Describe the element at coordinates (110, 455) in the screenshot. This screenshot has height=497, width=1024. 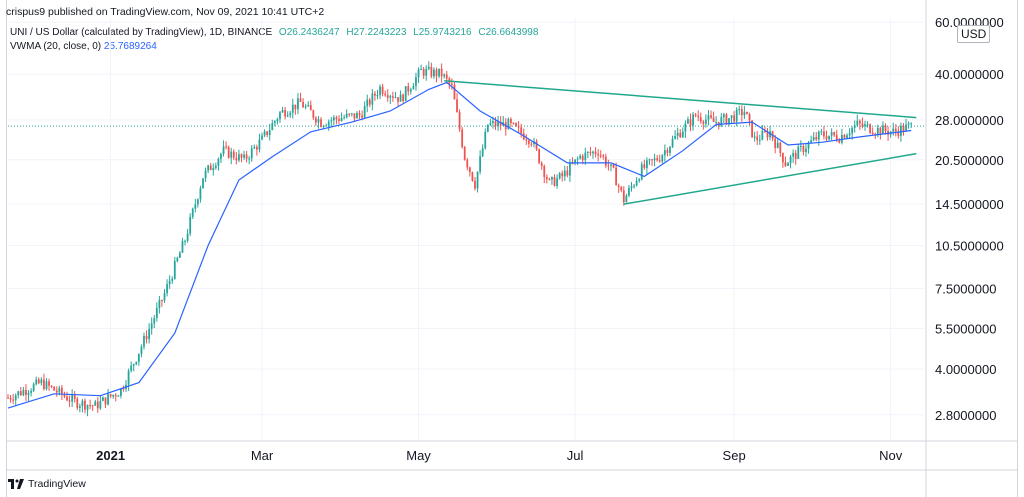
I see `x-tick-label: 2021` at that location.